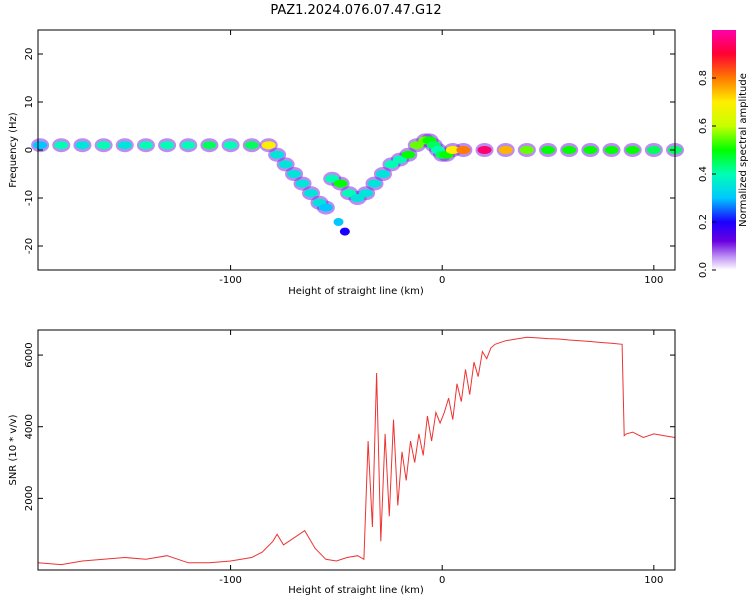 This screenshot has height=600, width=750. What do you see at coordinates (230, 280) in the screenshot?
I see `spectrogram-xtick-label: -100` at bounding box center [230, 280].